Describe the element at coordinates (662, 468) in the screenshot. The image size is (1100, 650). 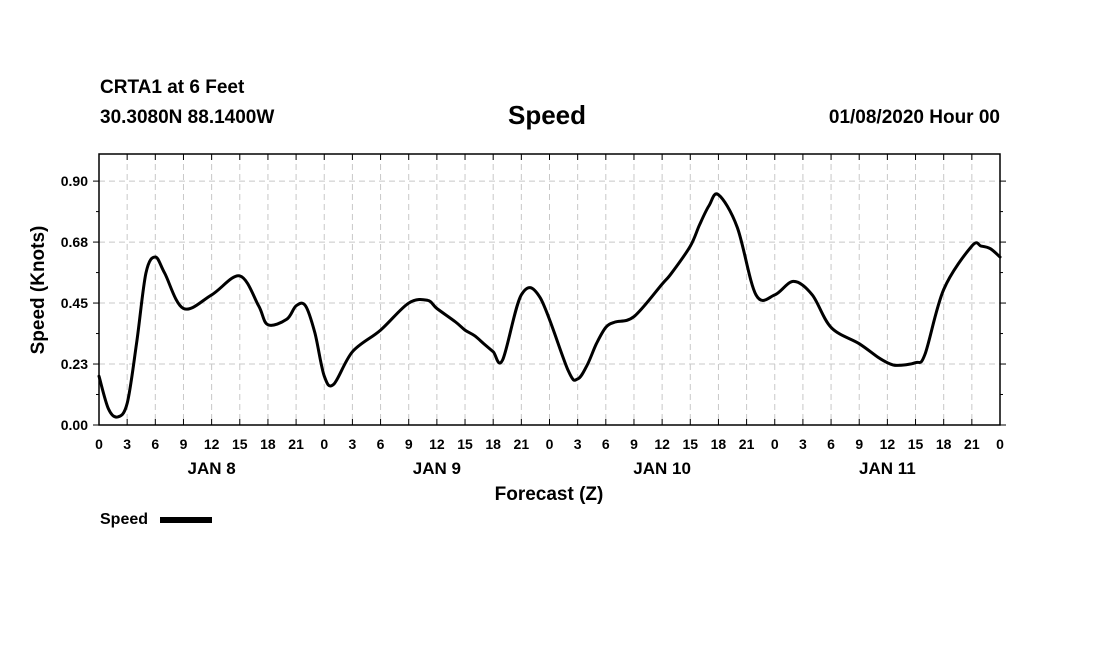
I see `day-label: JAN 10` at that location.